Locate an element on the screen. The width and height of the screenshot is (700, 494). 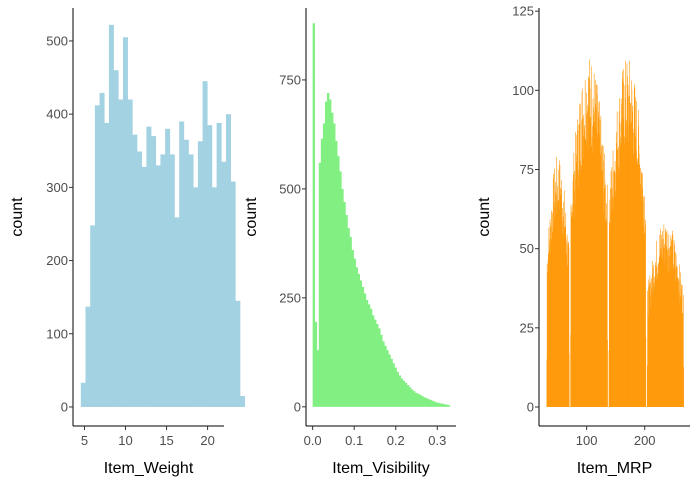
y-tick-label: 250 is located at coordinates (290, 297).